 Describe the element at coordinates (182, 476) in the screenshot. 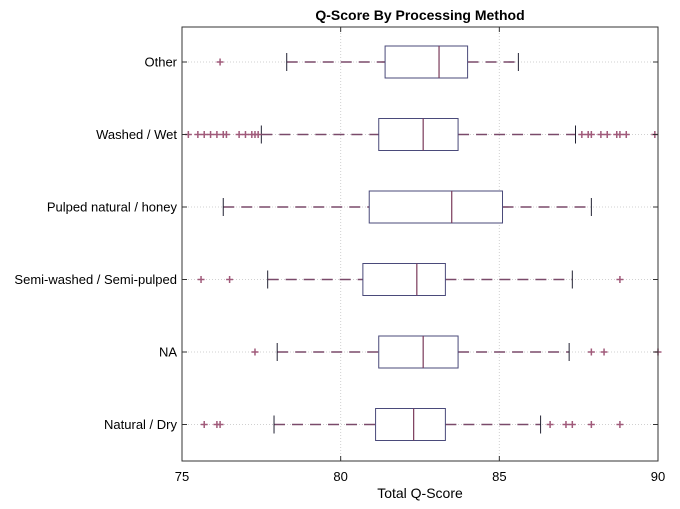

I see `x-tick-label: 75` at that location.